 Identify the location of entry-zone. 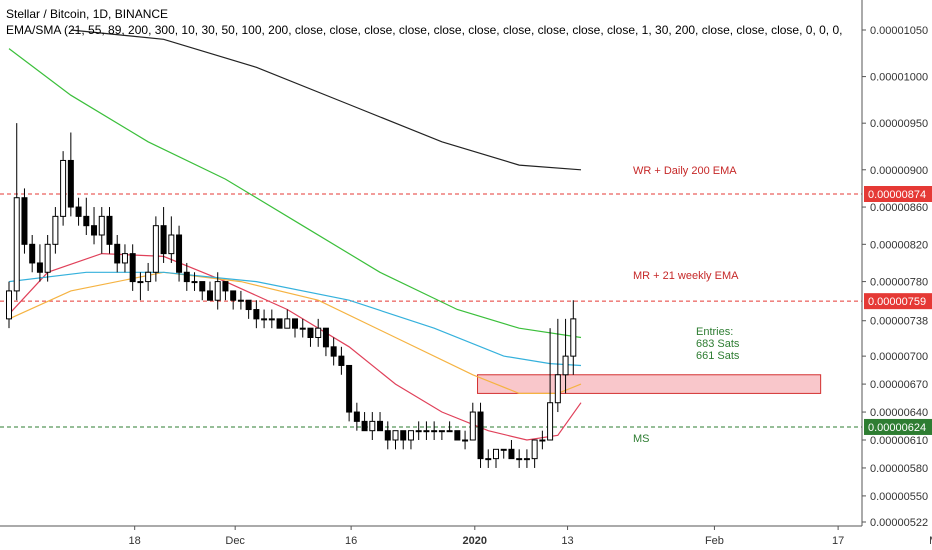
(649, 384).